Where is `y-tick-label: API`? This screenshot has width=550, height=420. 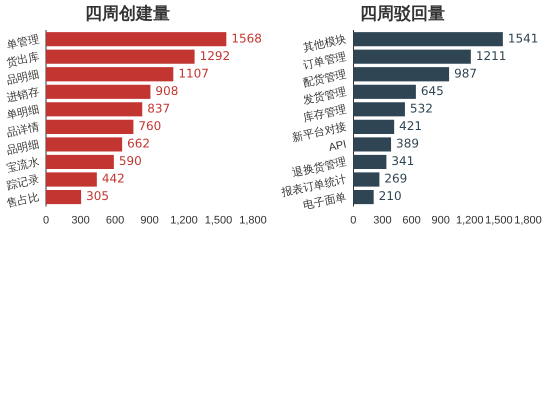 y-tick-label: API is located at coordinates (338, 146).